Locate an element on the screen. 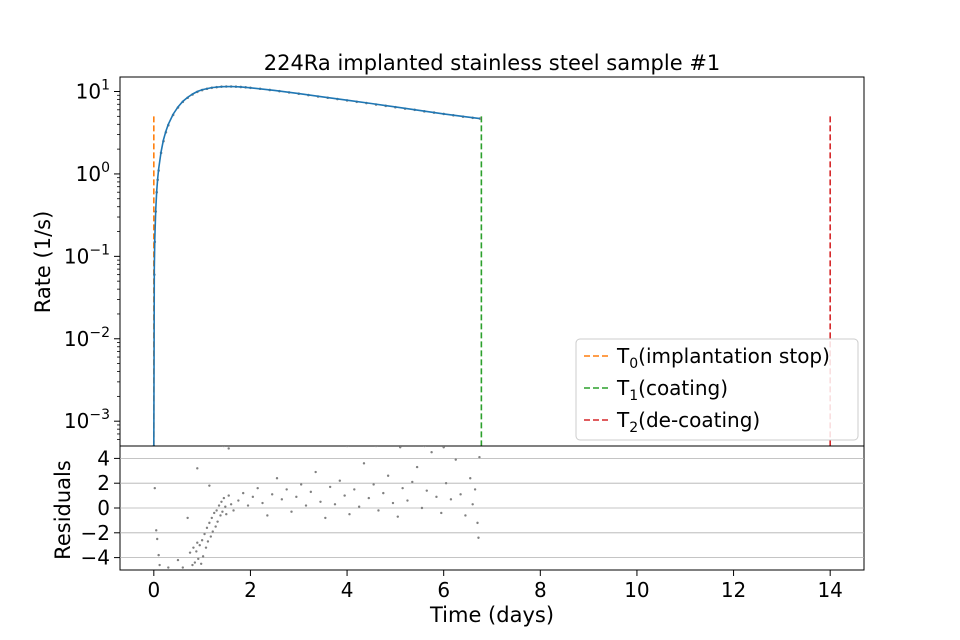 The height and width of the screenshot is (640, 960). legend-box is located at coordinates (717, 389).